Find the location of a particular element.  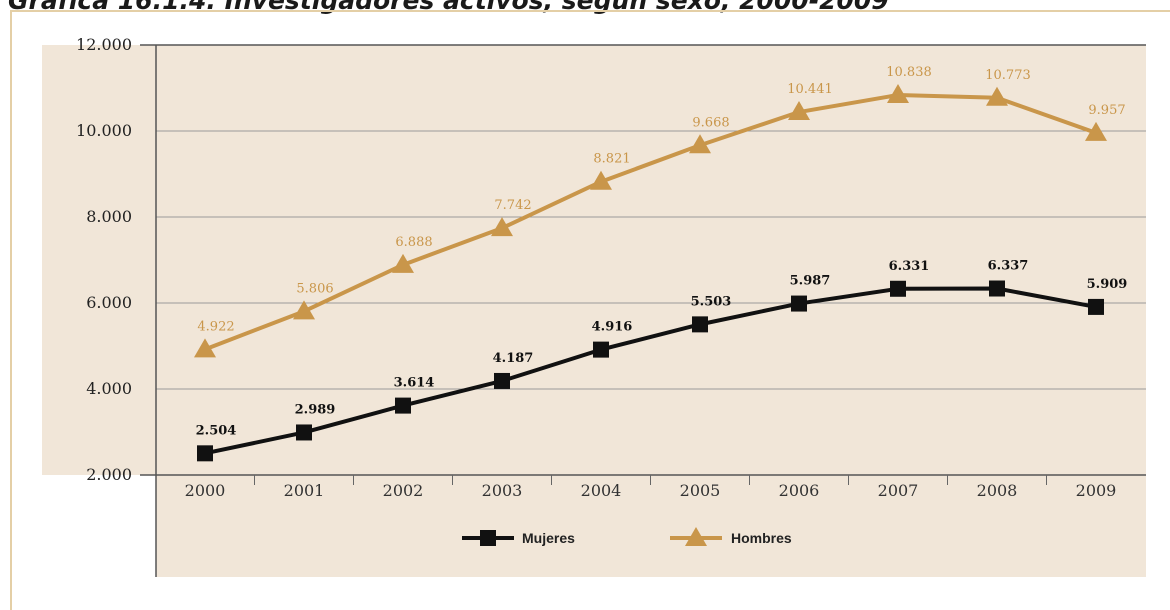

data-label: 10.773 is located at coordinates (1008, 75).